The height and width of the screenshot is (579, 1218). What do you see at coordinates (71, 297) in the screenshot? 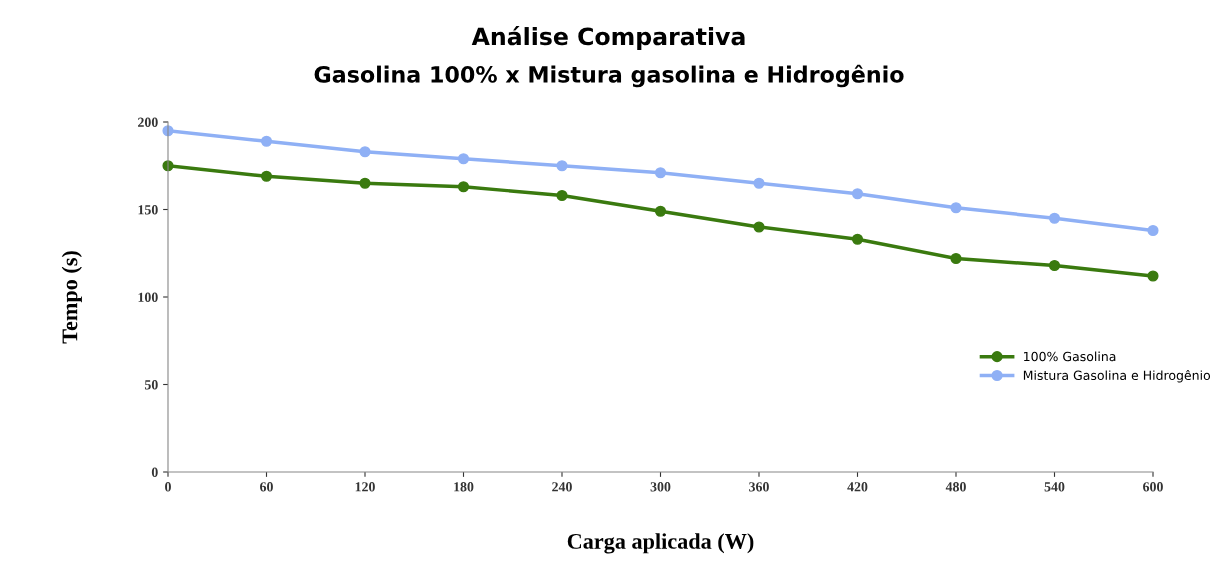
I see `y-axis-title: Tempo (s)` at bounding box center [71, 297].